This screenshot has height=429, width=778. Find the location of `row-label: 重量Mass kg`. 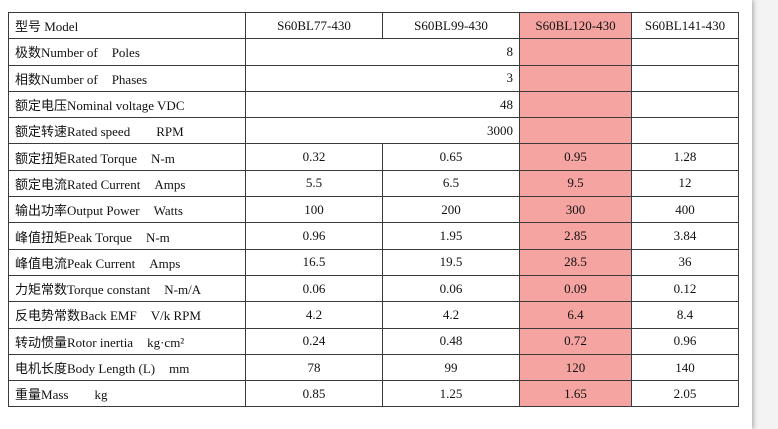

row-label: 重量Mass kg is located at coordinates (127, 394).